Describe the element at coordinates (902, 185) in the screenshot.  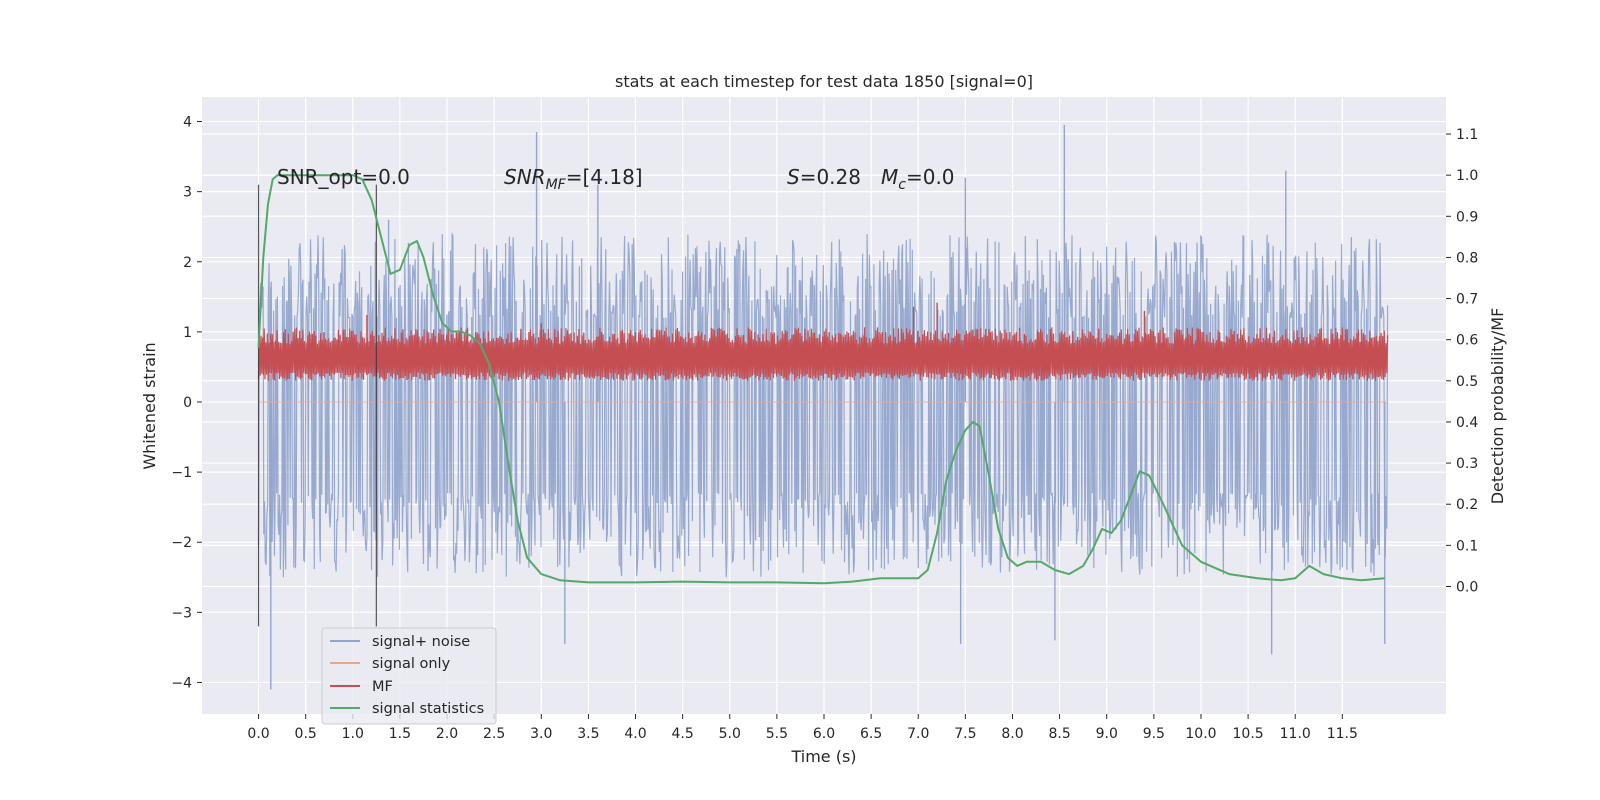
I see `mc-subscript: c` at that location.